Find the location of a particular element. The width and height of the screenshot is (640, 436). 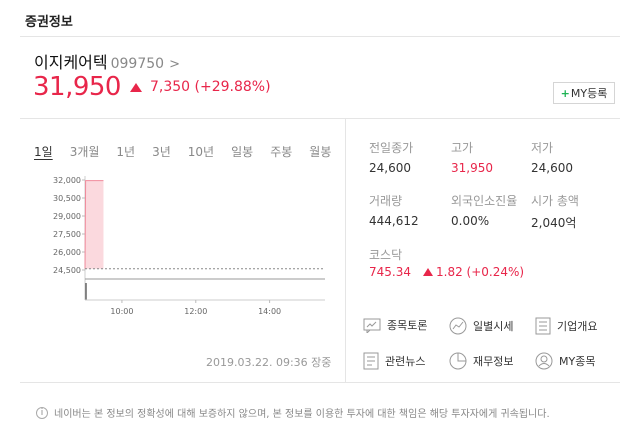

series-area is located at coordinates (94, 224).